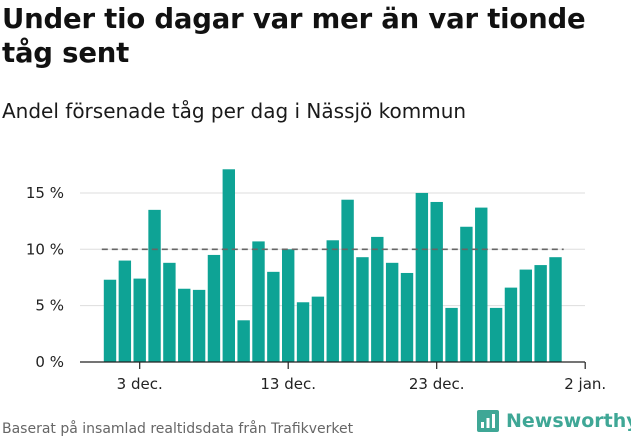 This screenshot has width=631, height=439. Describe the element at coordinates (49, 362) in the screenshot. I see `y-tick-label: 0 %` at that location.